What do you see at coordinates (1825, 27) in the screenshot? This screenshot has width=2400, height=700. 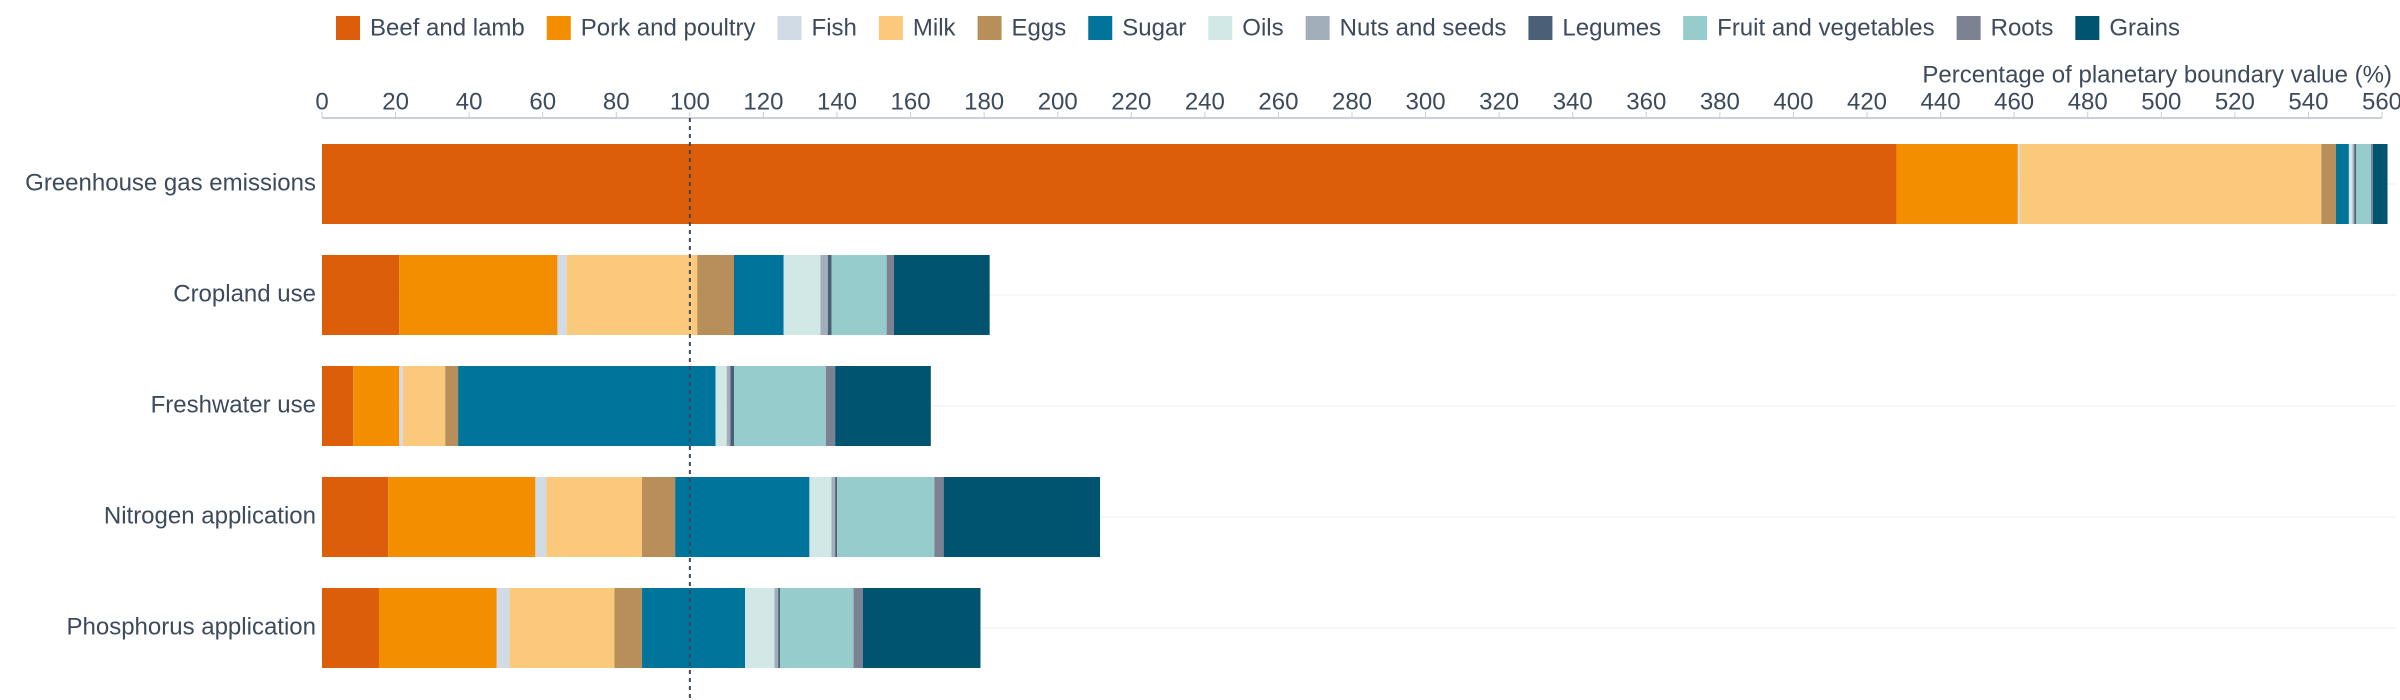 I see `legend-label: Fruit and vegetables` at bounding box center [1825, 27].